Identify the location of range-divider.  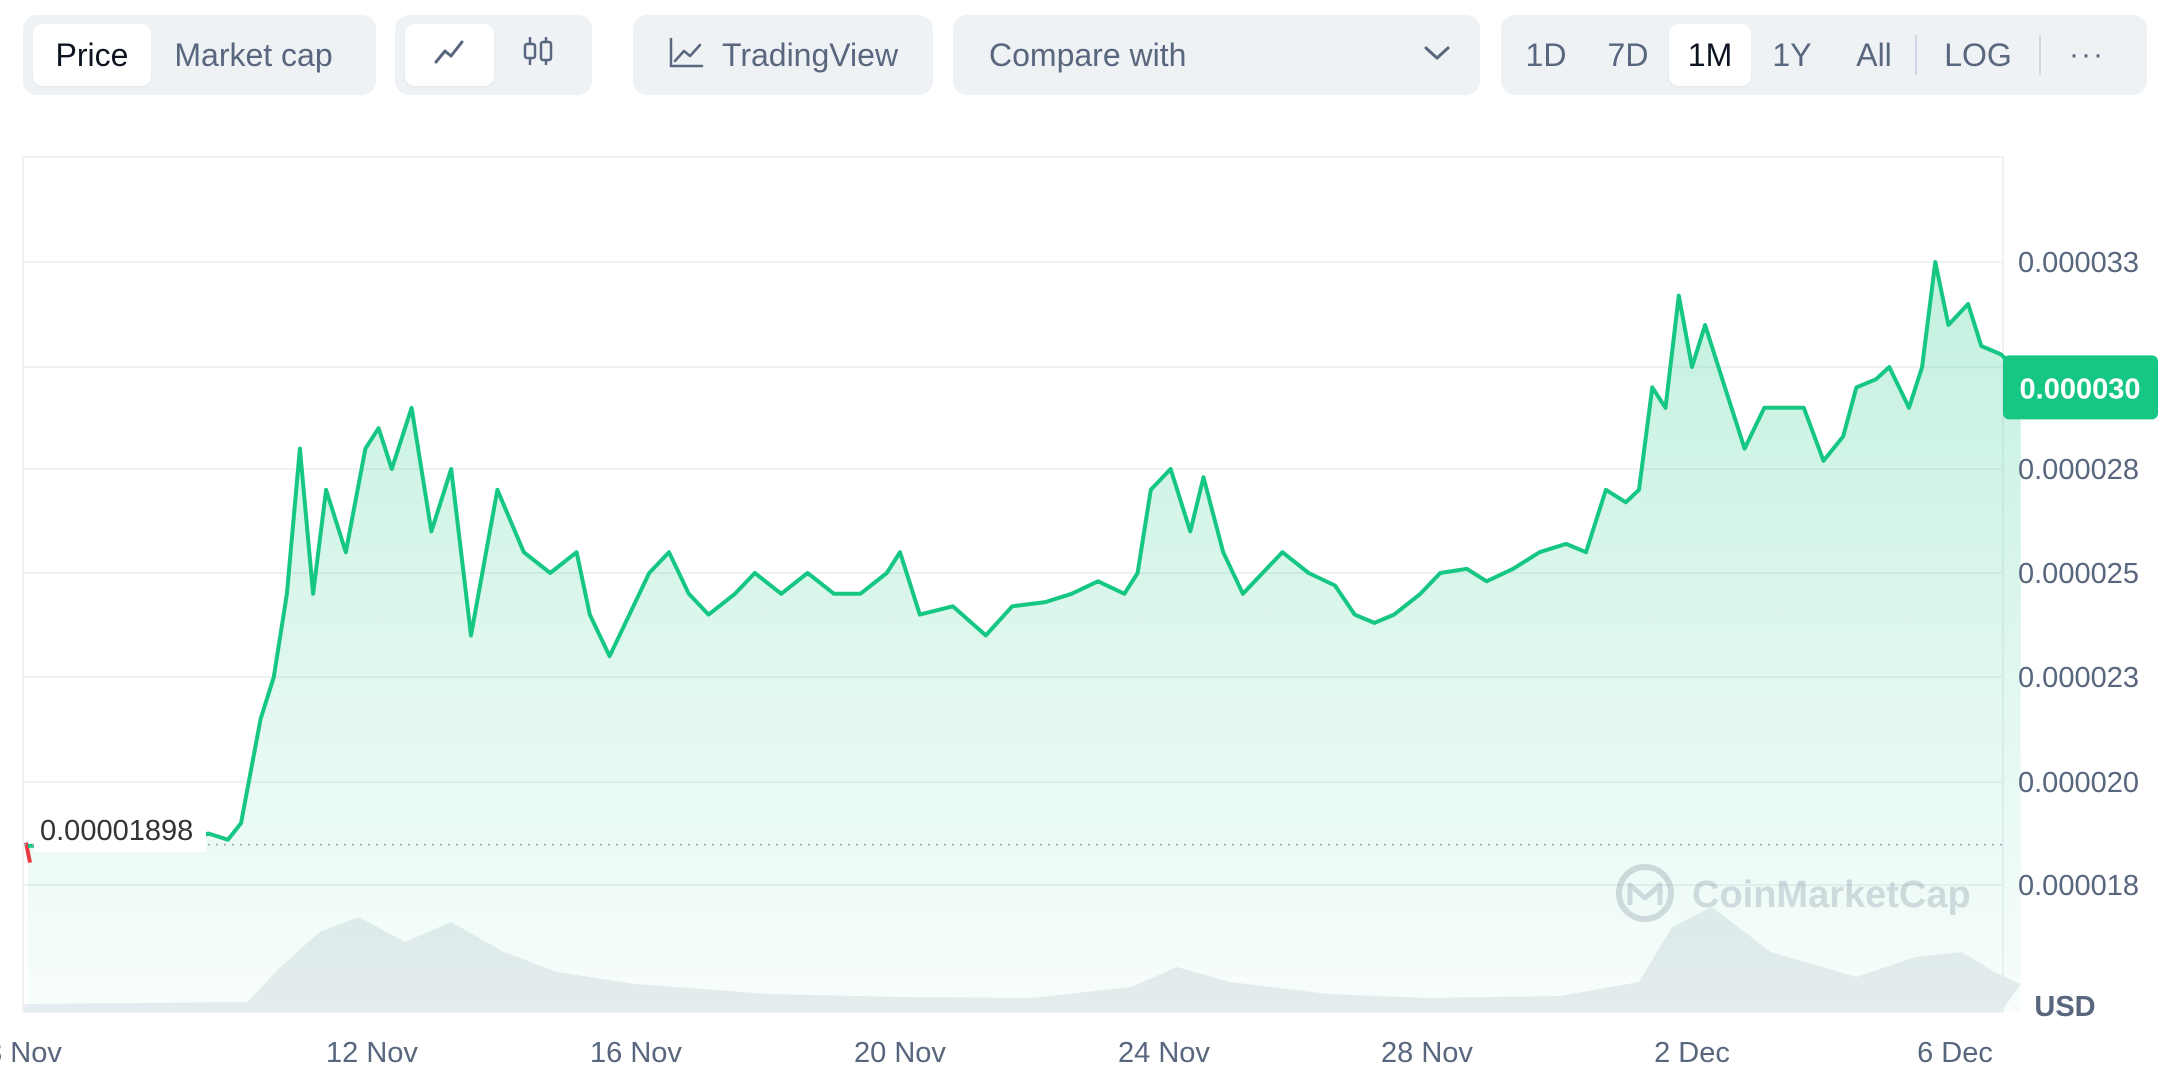
(1916, 55).